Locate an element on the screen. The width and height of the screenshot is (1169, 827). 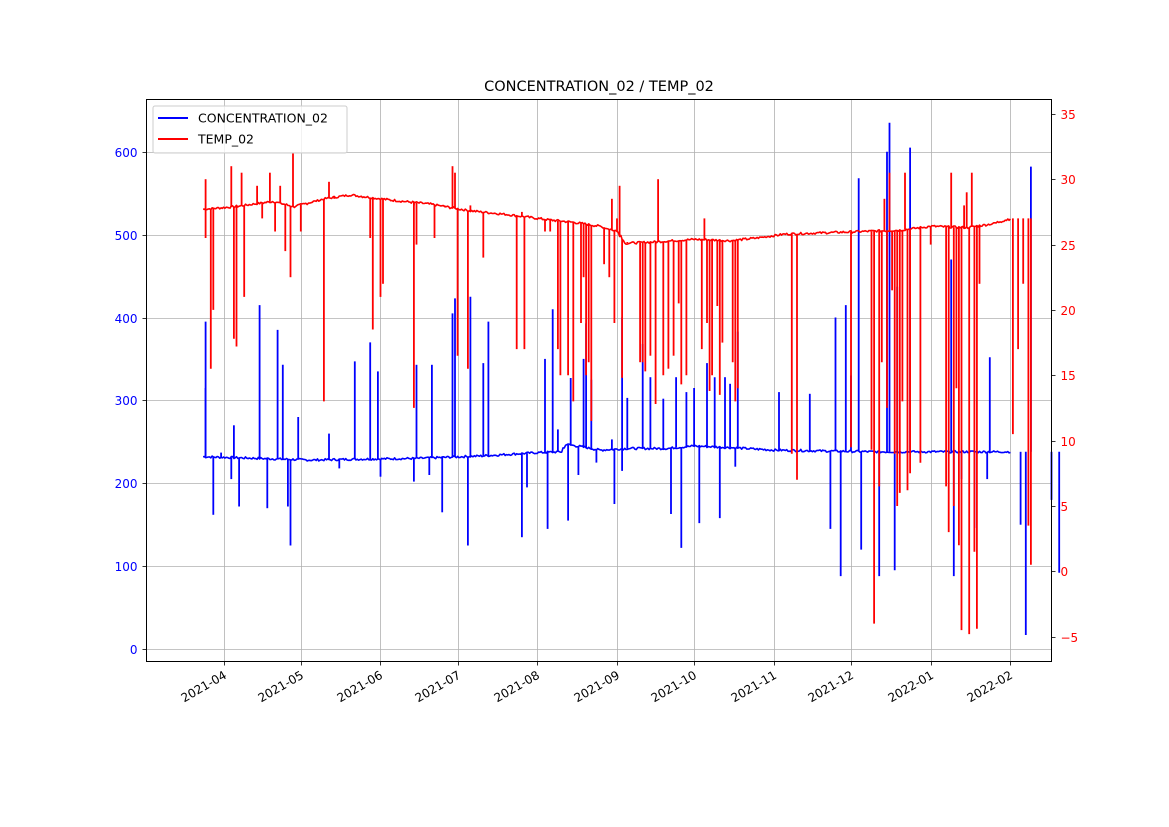
left-axis: 0 100 200 300 400 500 600 is located at coordinates (131, 401).